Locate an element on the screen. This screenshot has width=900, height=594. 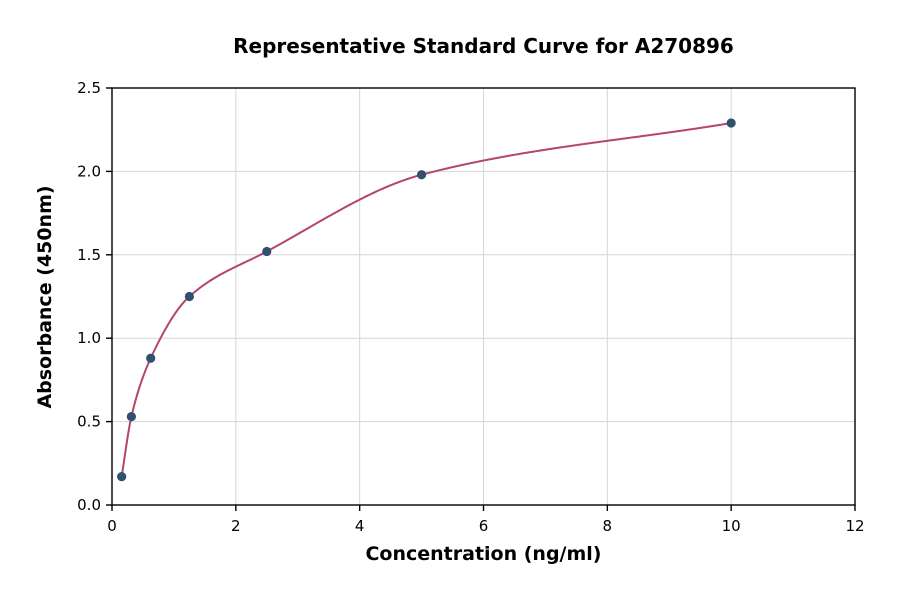
x-tick-label: 0 is located at coordinates (112, 526).